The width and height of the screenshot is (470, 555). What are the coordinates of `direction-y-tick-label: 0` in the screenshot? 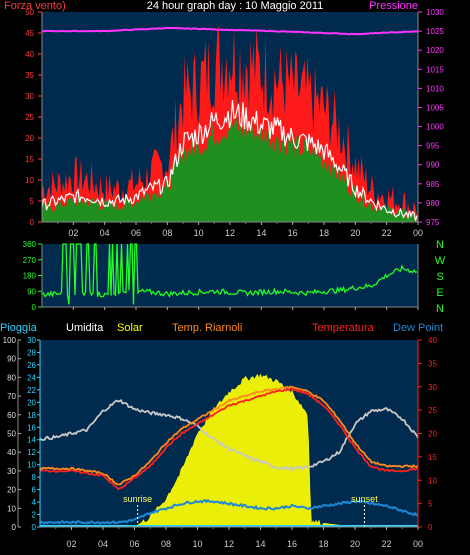 It's located at (34, 307).